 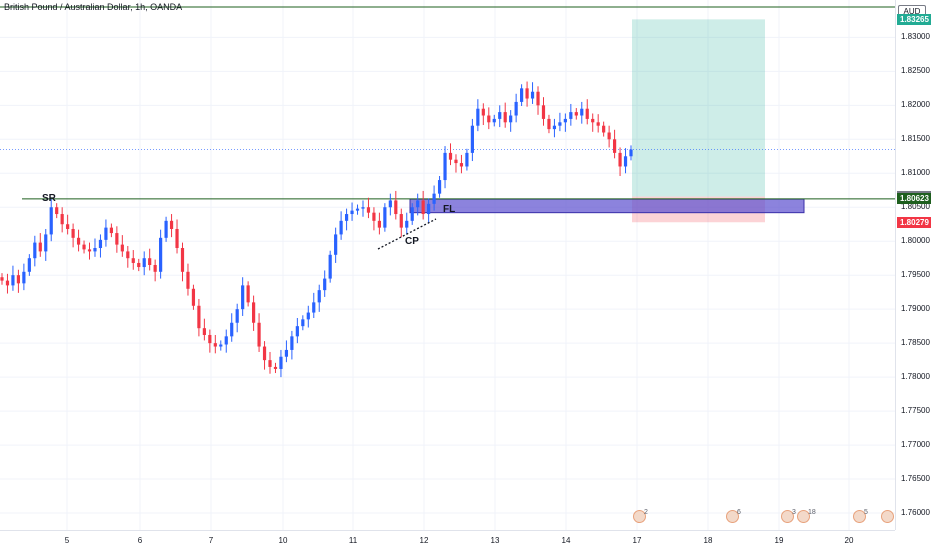 What do you see at coordinates (915, 207) in the screenshot?
I see `price-tick-label: 1.80500` at bounding box center [915, 207].